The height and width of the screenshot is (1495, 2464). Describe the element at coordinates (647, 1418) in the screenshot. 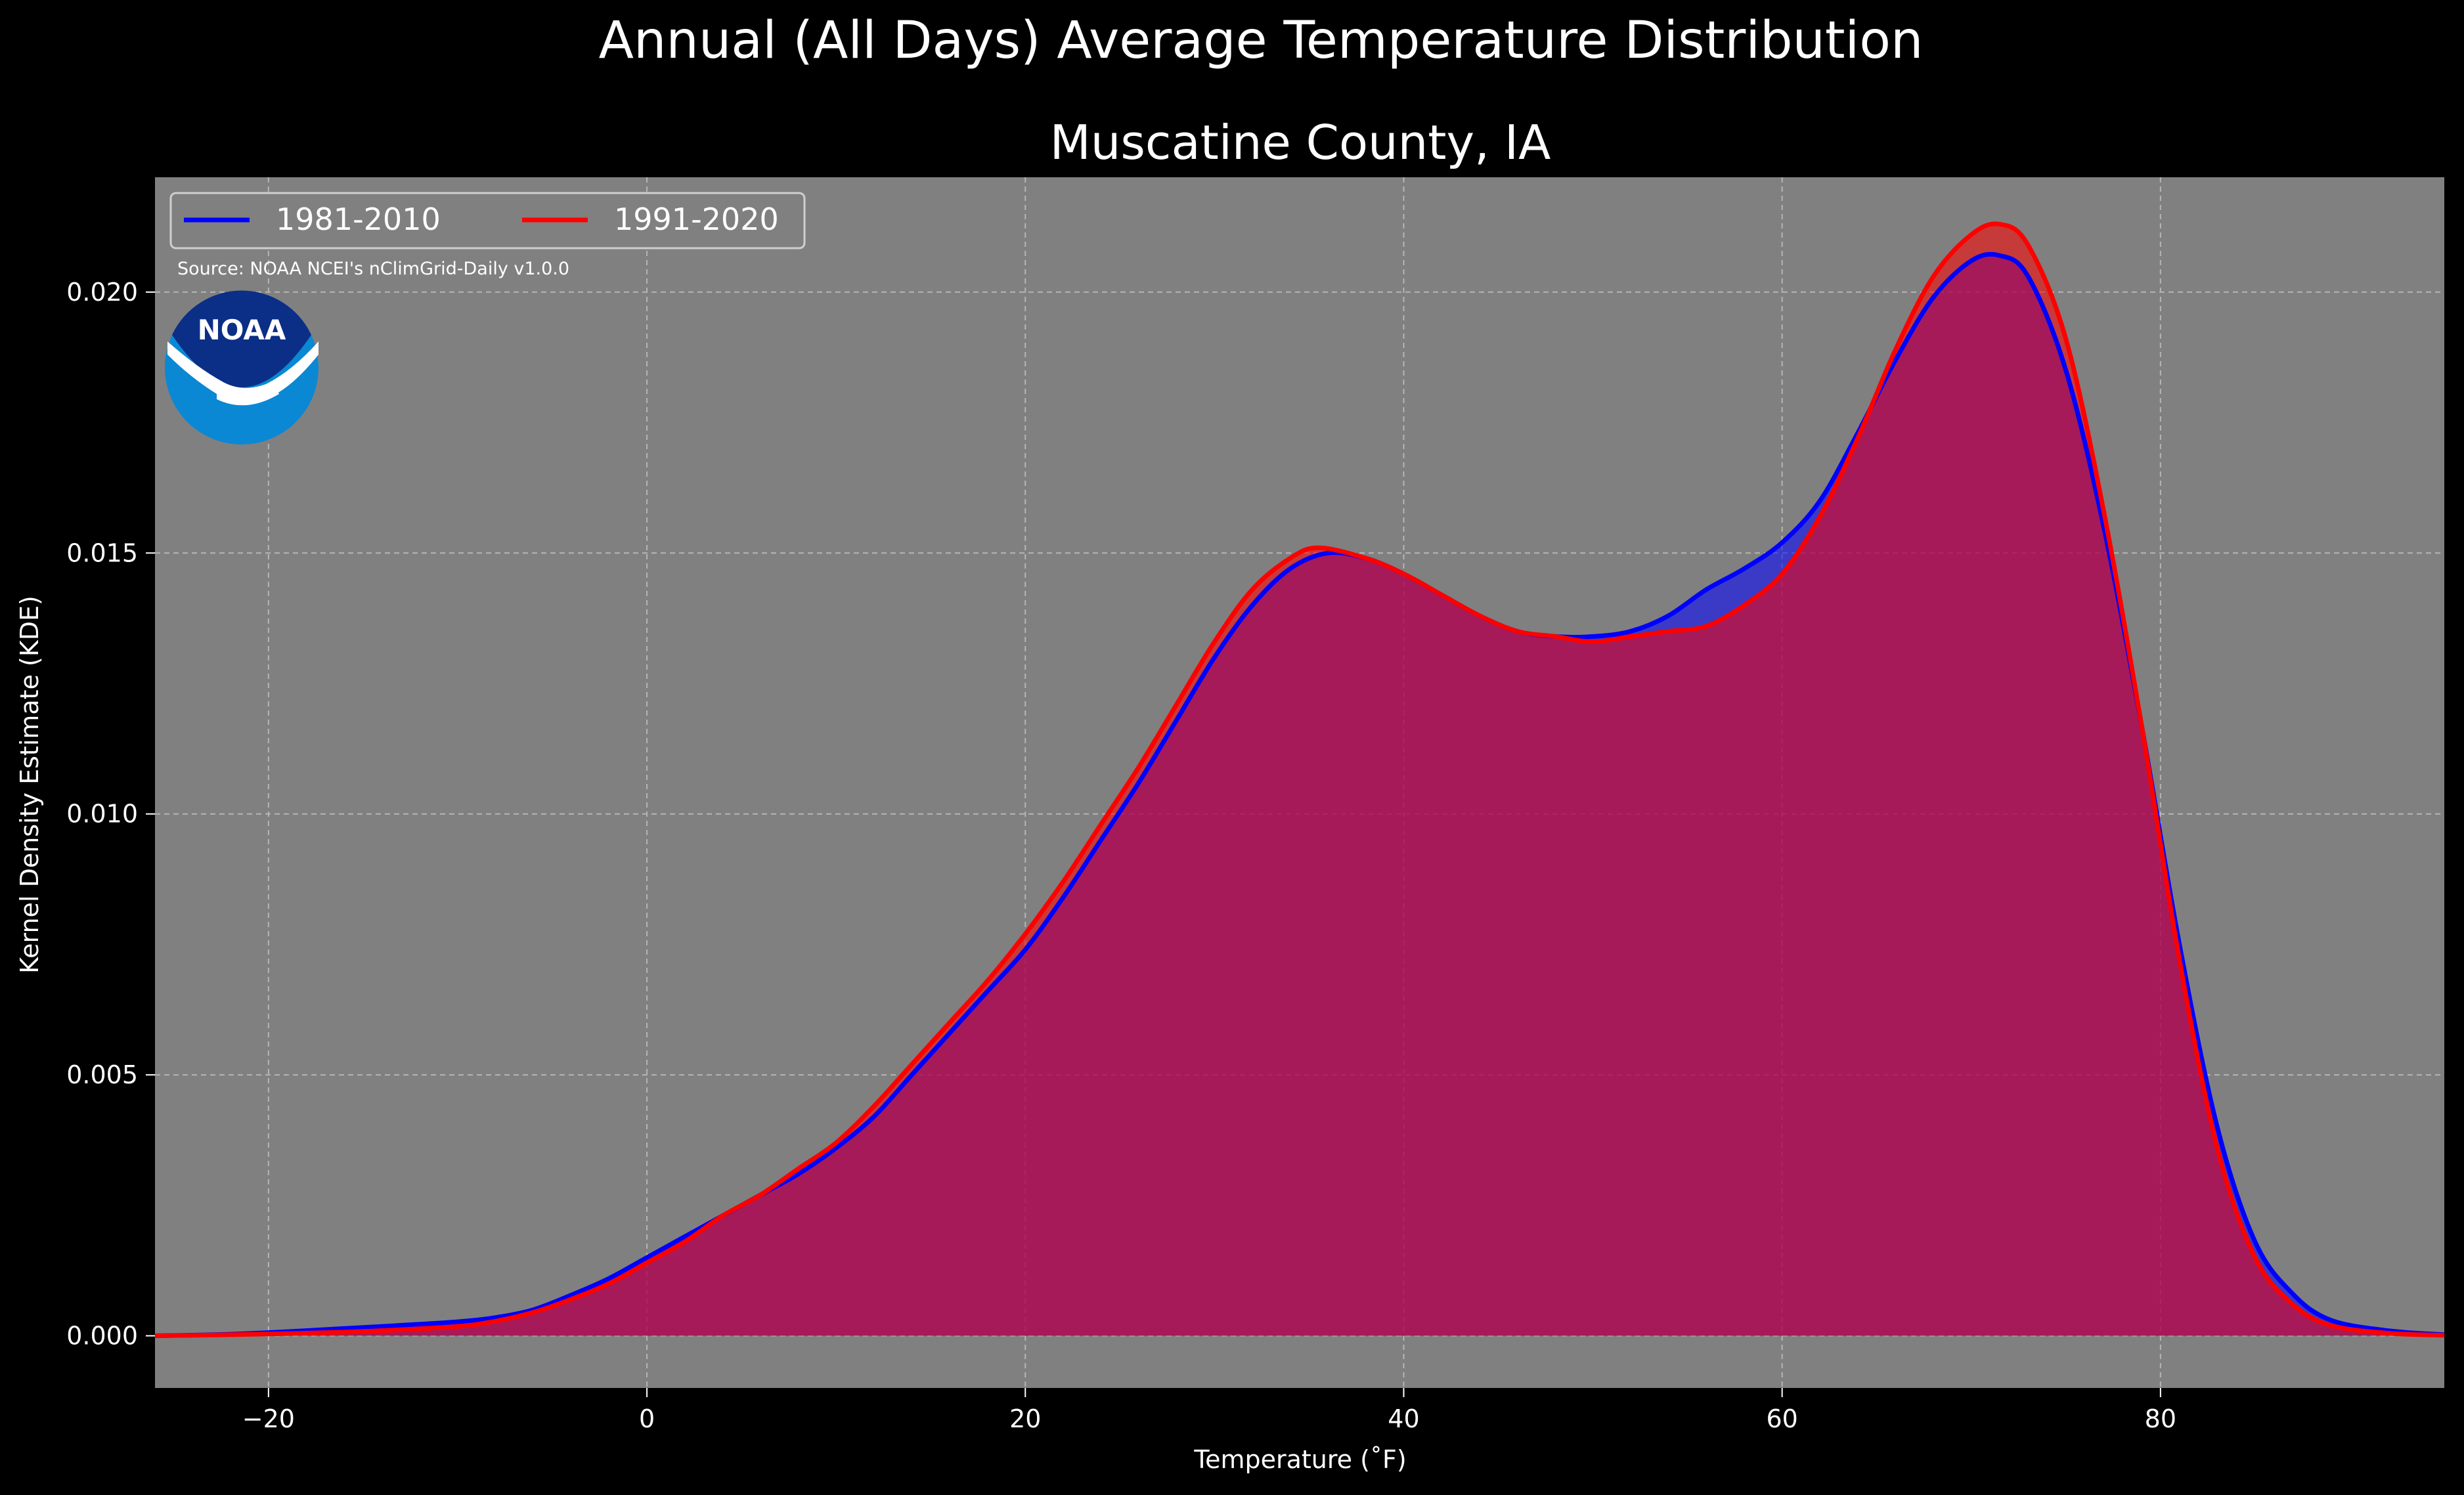

I see `x-tick-label: 0` at that location.